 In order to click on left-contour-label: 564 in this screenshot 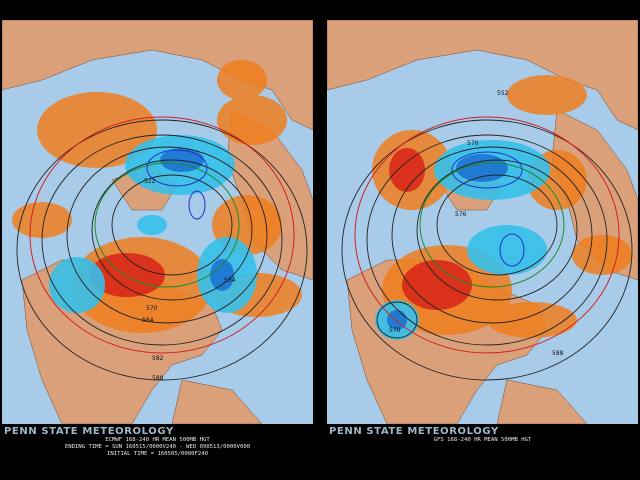, I will do `click(148, 320)`.